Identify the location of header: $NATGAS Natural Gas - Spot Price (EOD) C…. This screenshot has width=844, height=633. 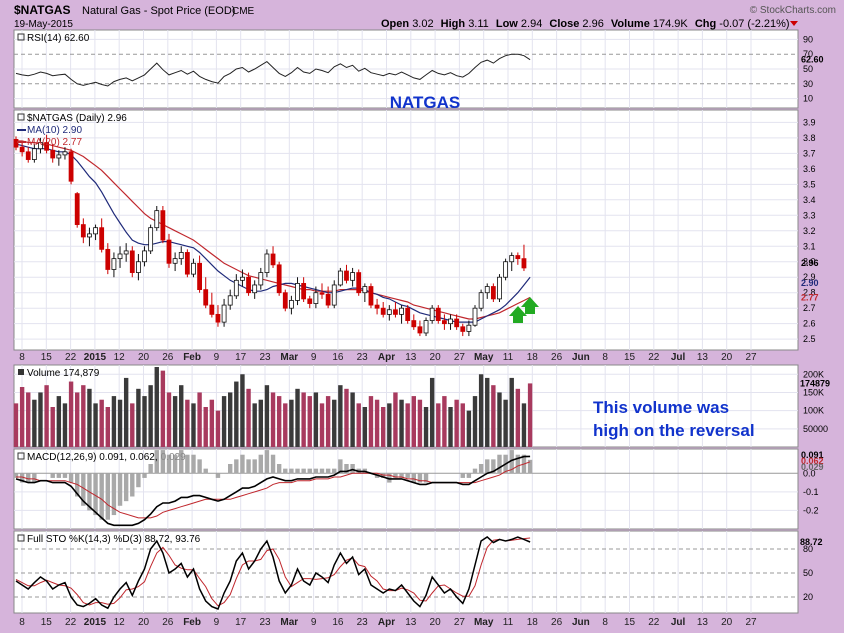
(425, 16).